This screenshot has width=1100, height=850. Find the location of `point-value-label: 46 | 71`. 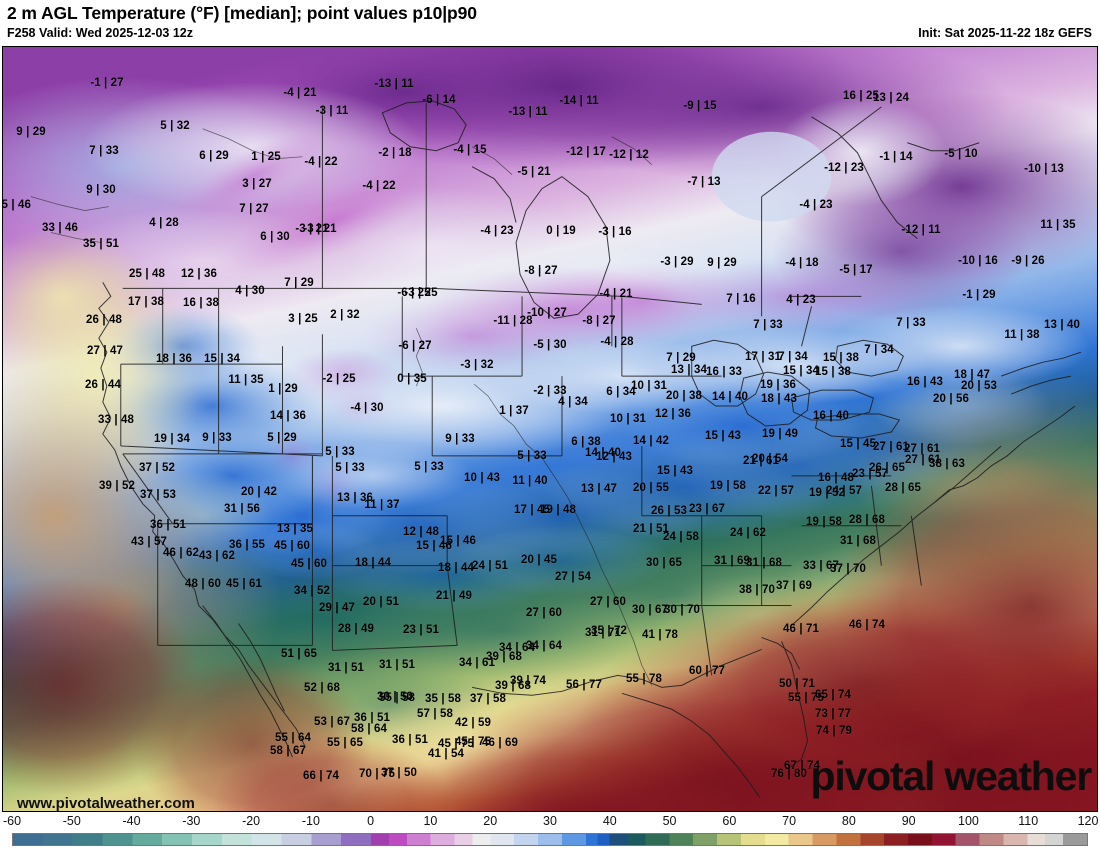

point-value-label: 46 | 71 is located at coordinates (801, 629).